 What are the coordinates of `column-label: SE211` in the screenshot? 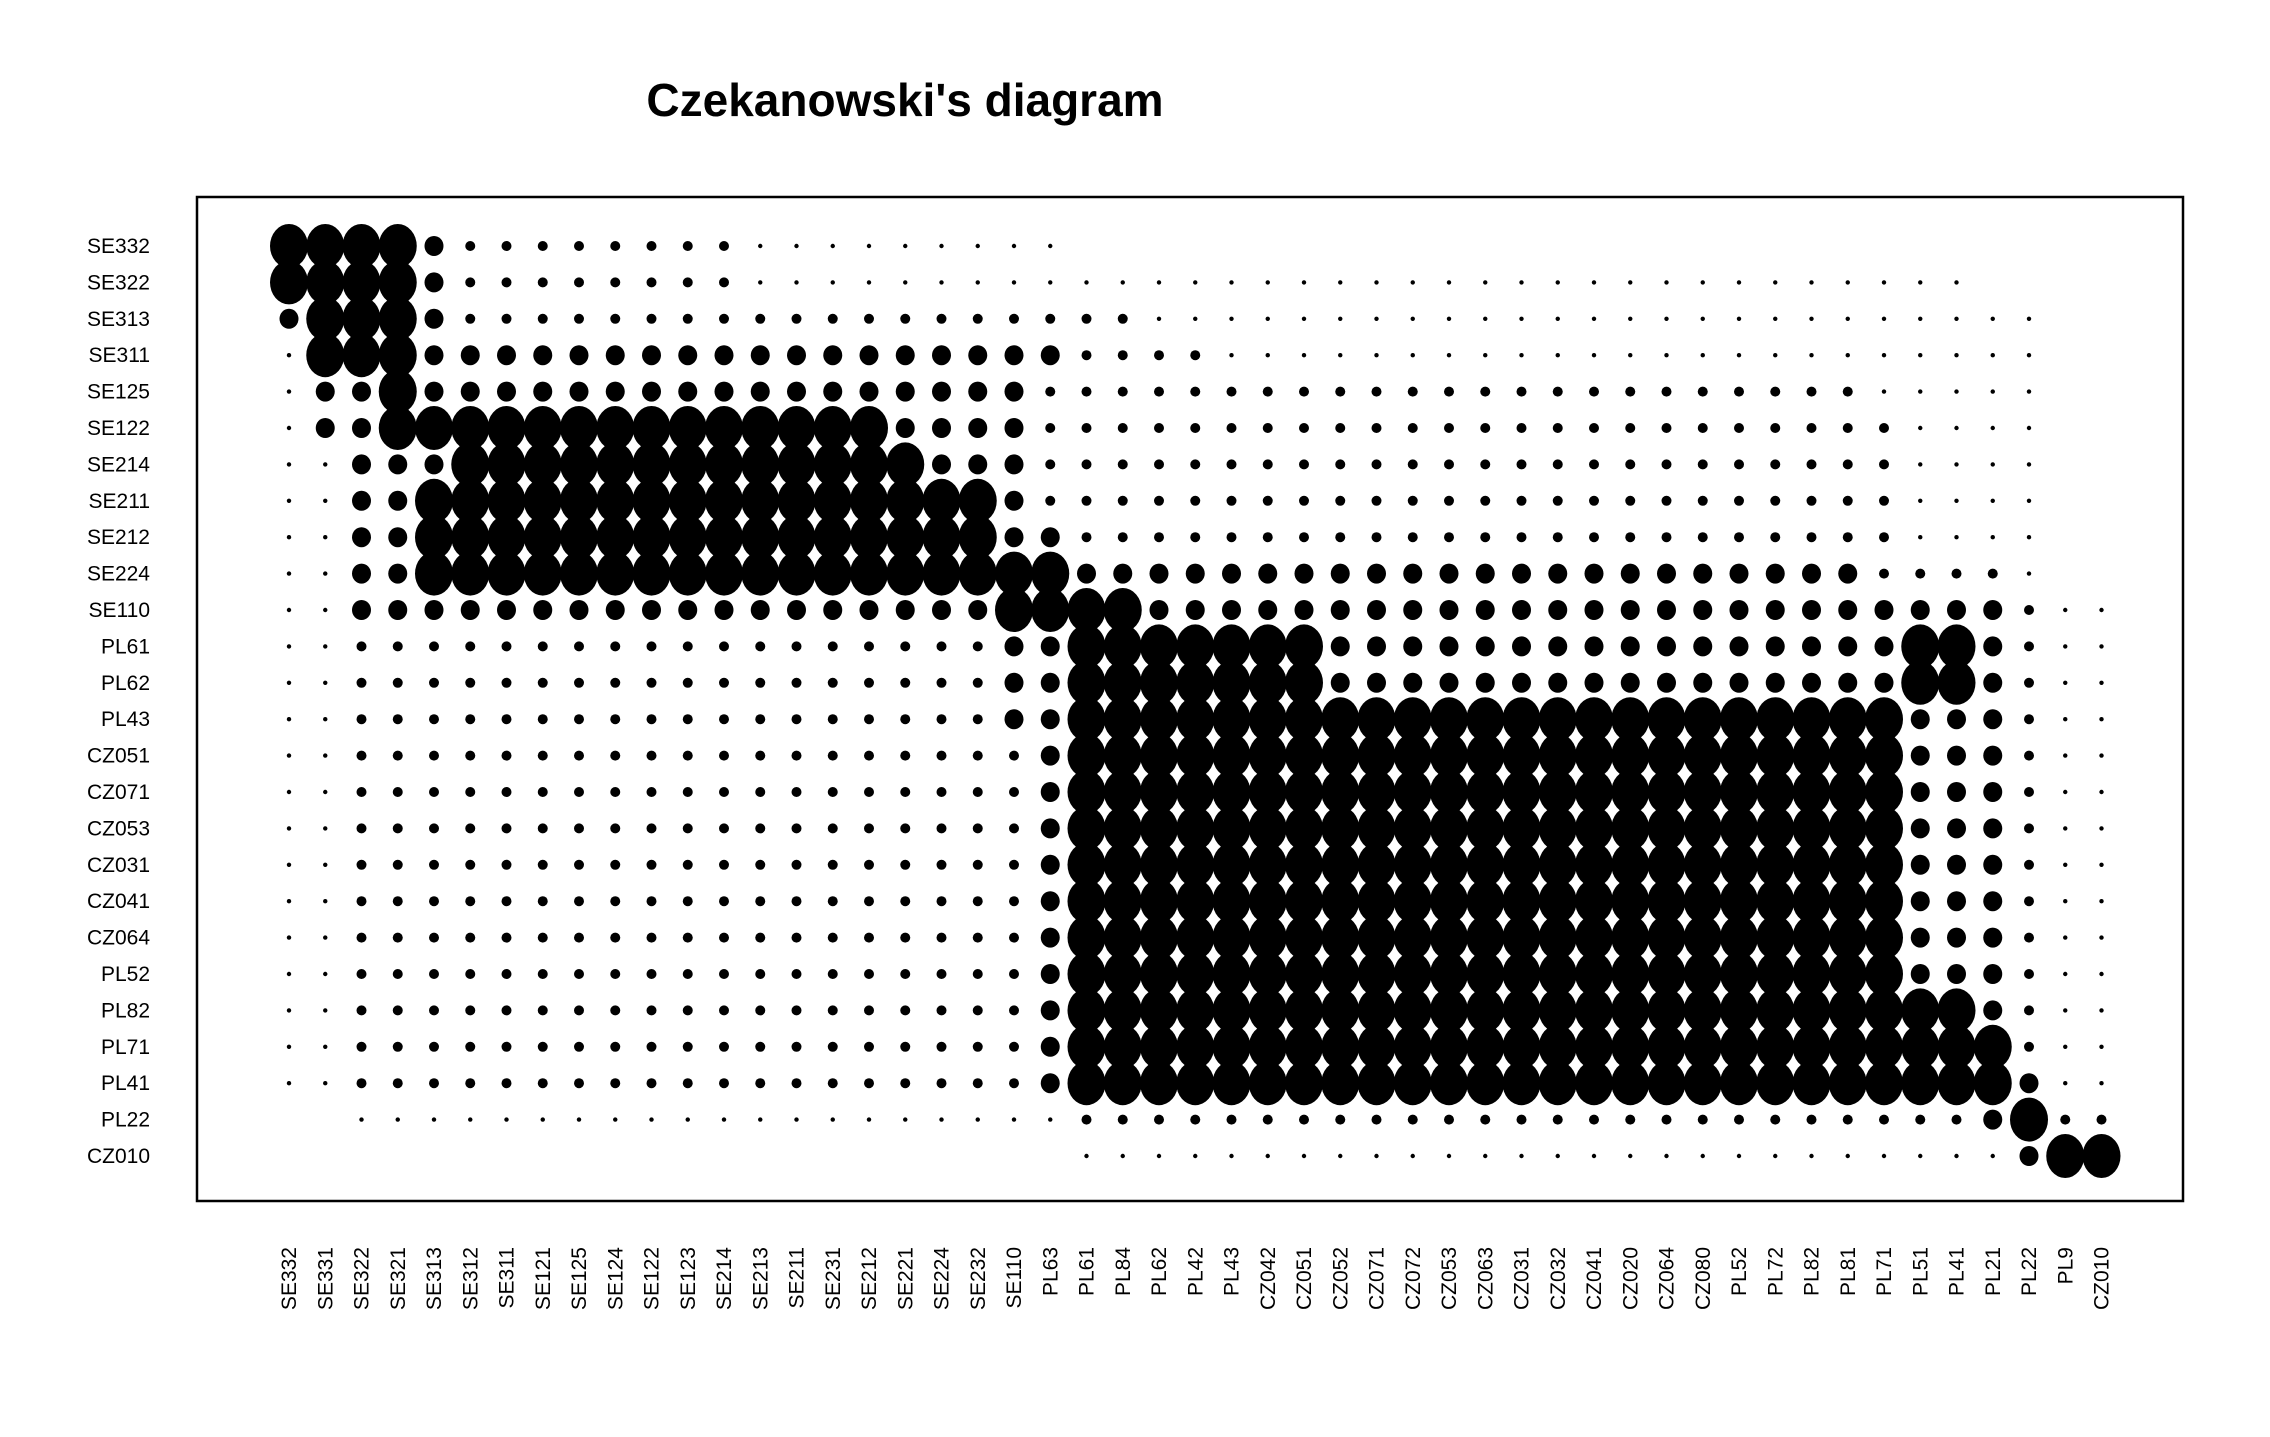 It's located at (797, 1278).